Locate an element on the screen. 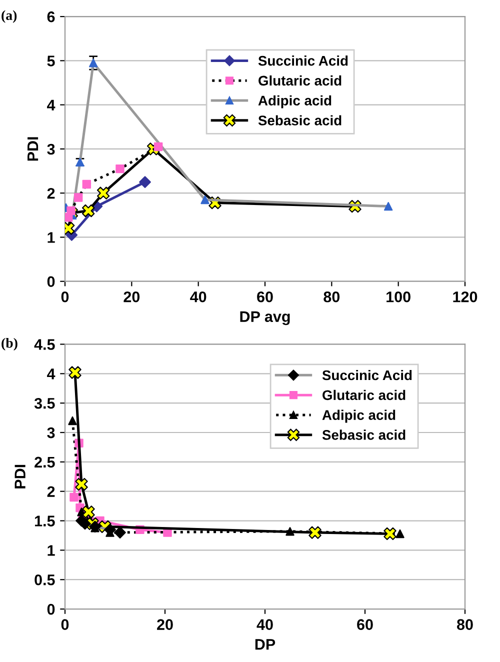 The image size is (500, 662). y-tick-label: 4.5 is located at coordinates (44, 344).